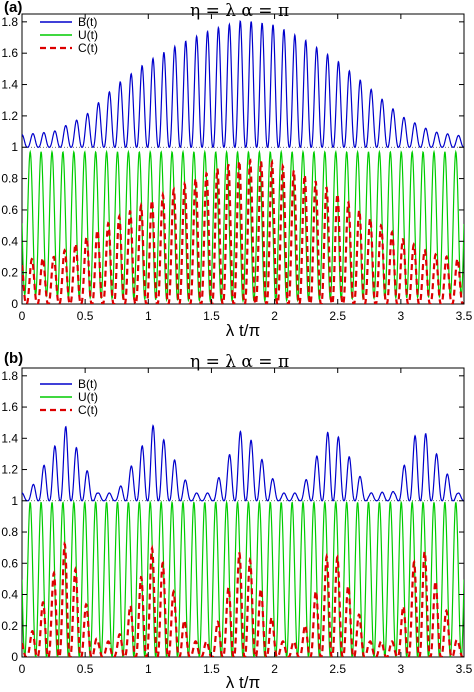 This screenshot has height=692, width=474. What do you see at coordinates (13, 358) in the screenshot?
I see `panel-label: (b)` at bounding box center [13, 358].